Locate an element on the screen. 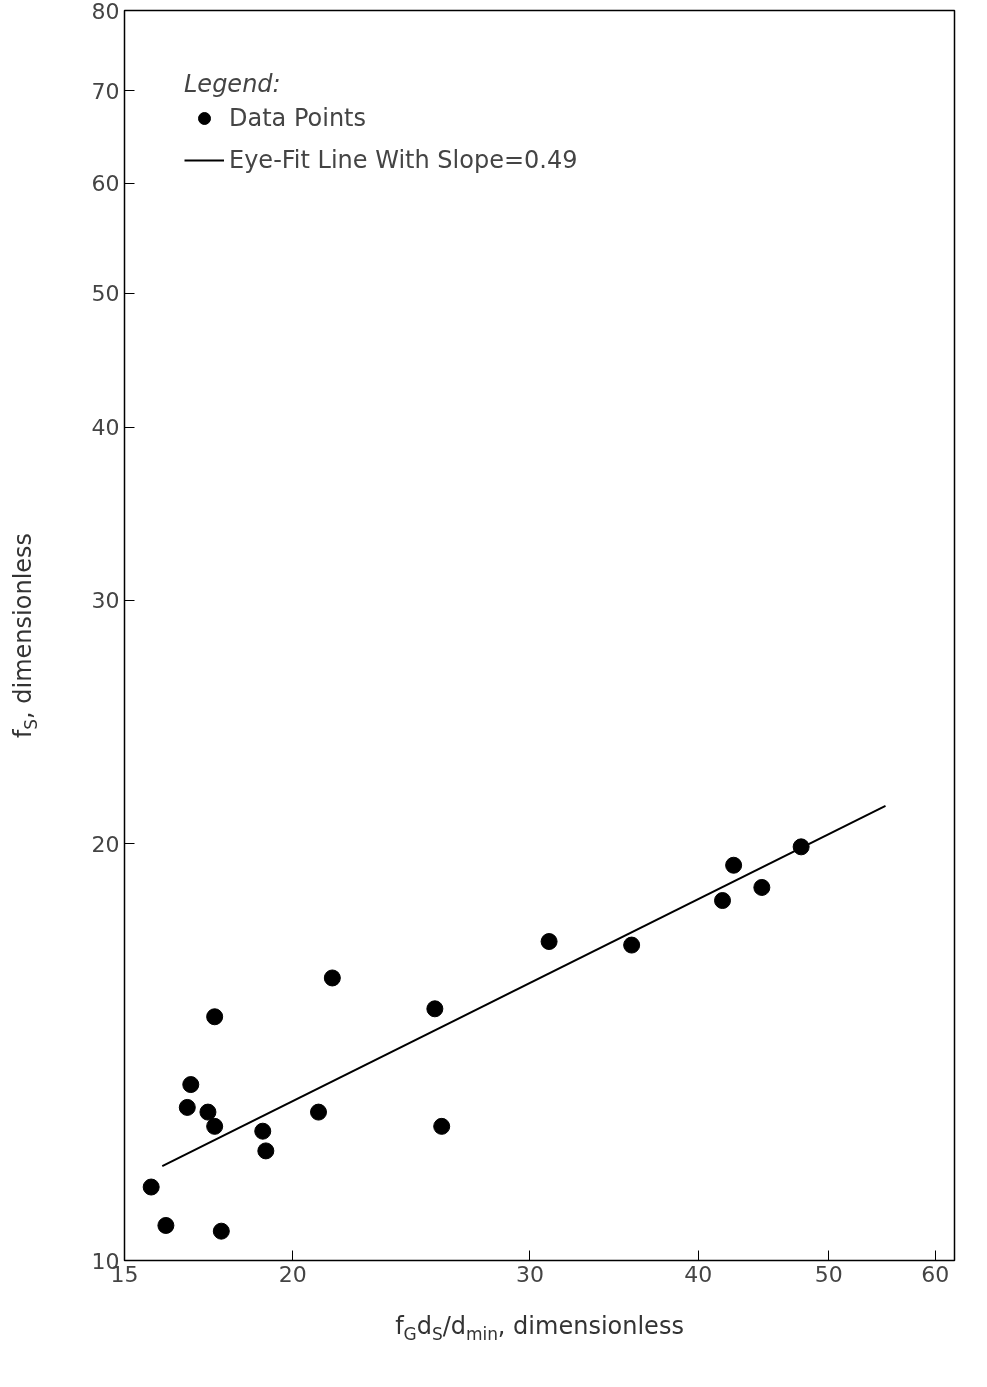  y-tick-label: 70 is located at coordinates (105, 91).